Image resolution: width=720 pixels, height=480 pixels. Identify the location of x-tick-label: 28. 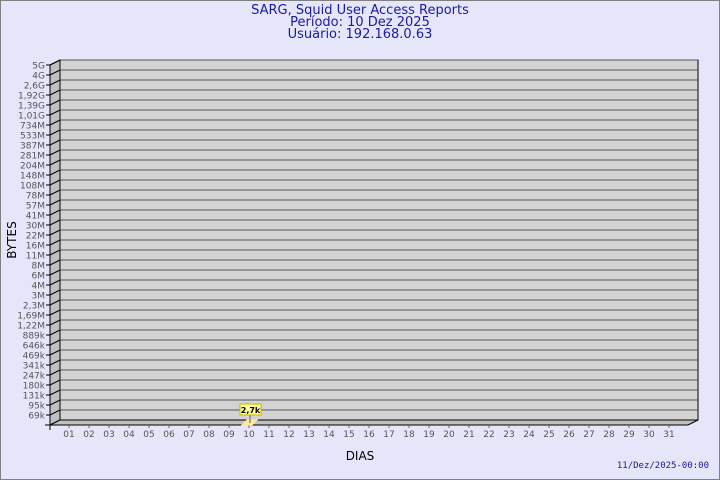
(609, 435).